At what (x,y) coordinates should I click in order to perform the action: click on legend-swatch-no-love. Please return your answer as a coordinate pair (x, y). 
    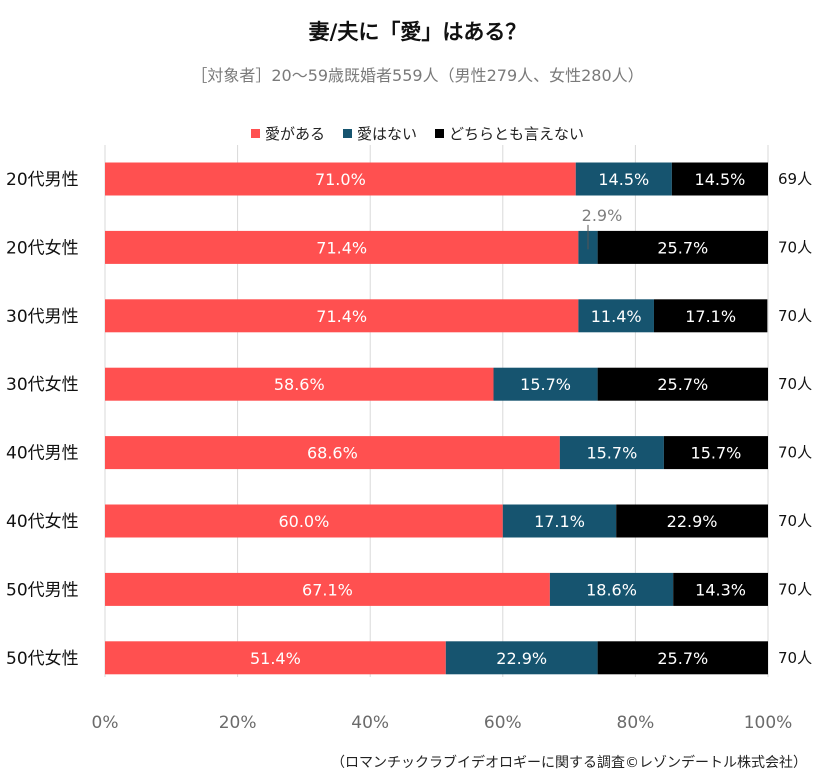
    Looking at the image, I should click on (347, 133).